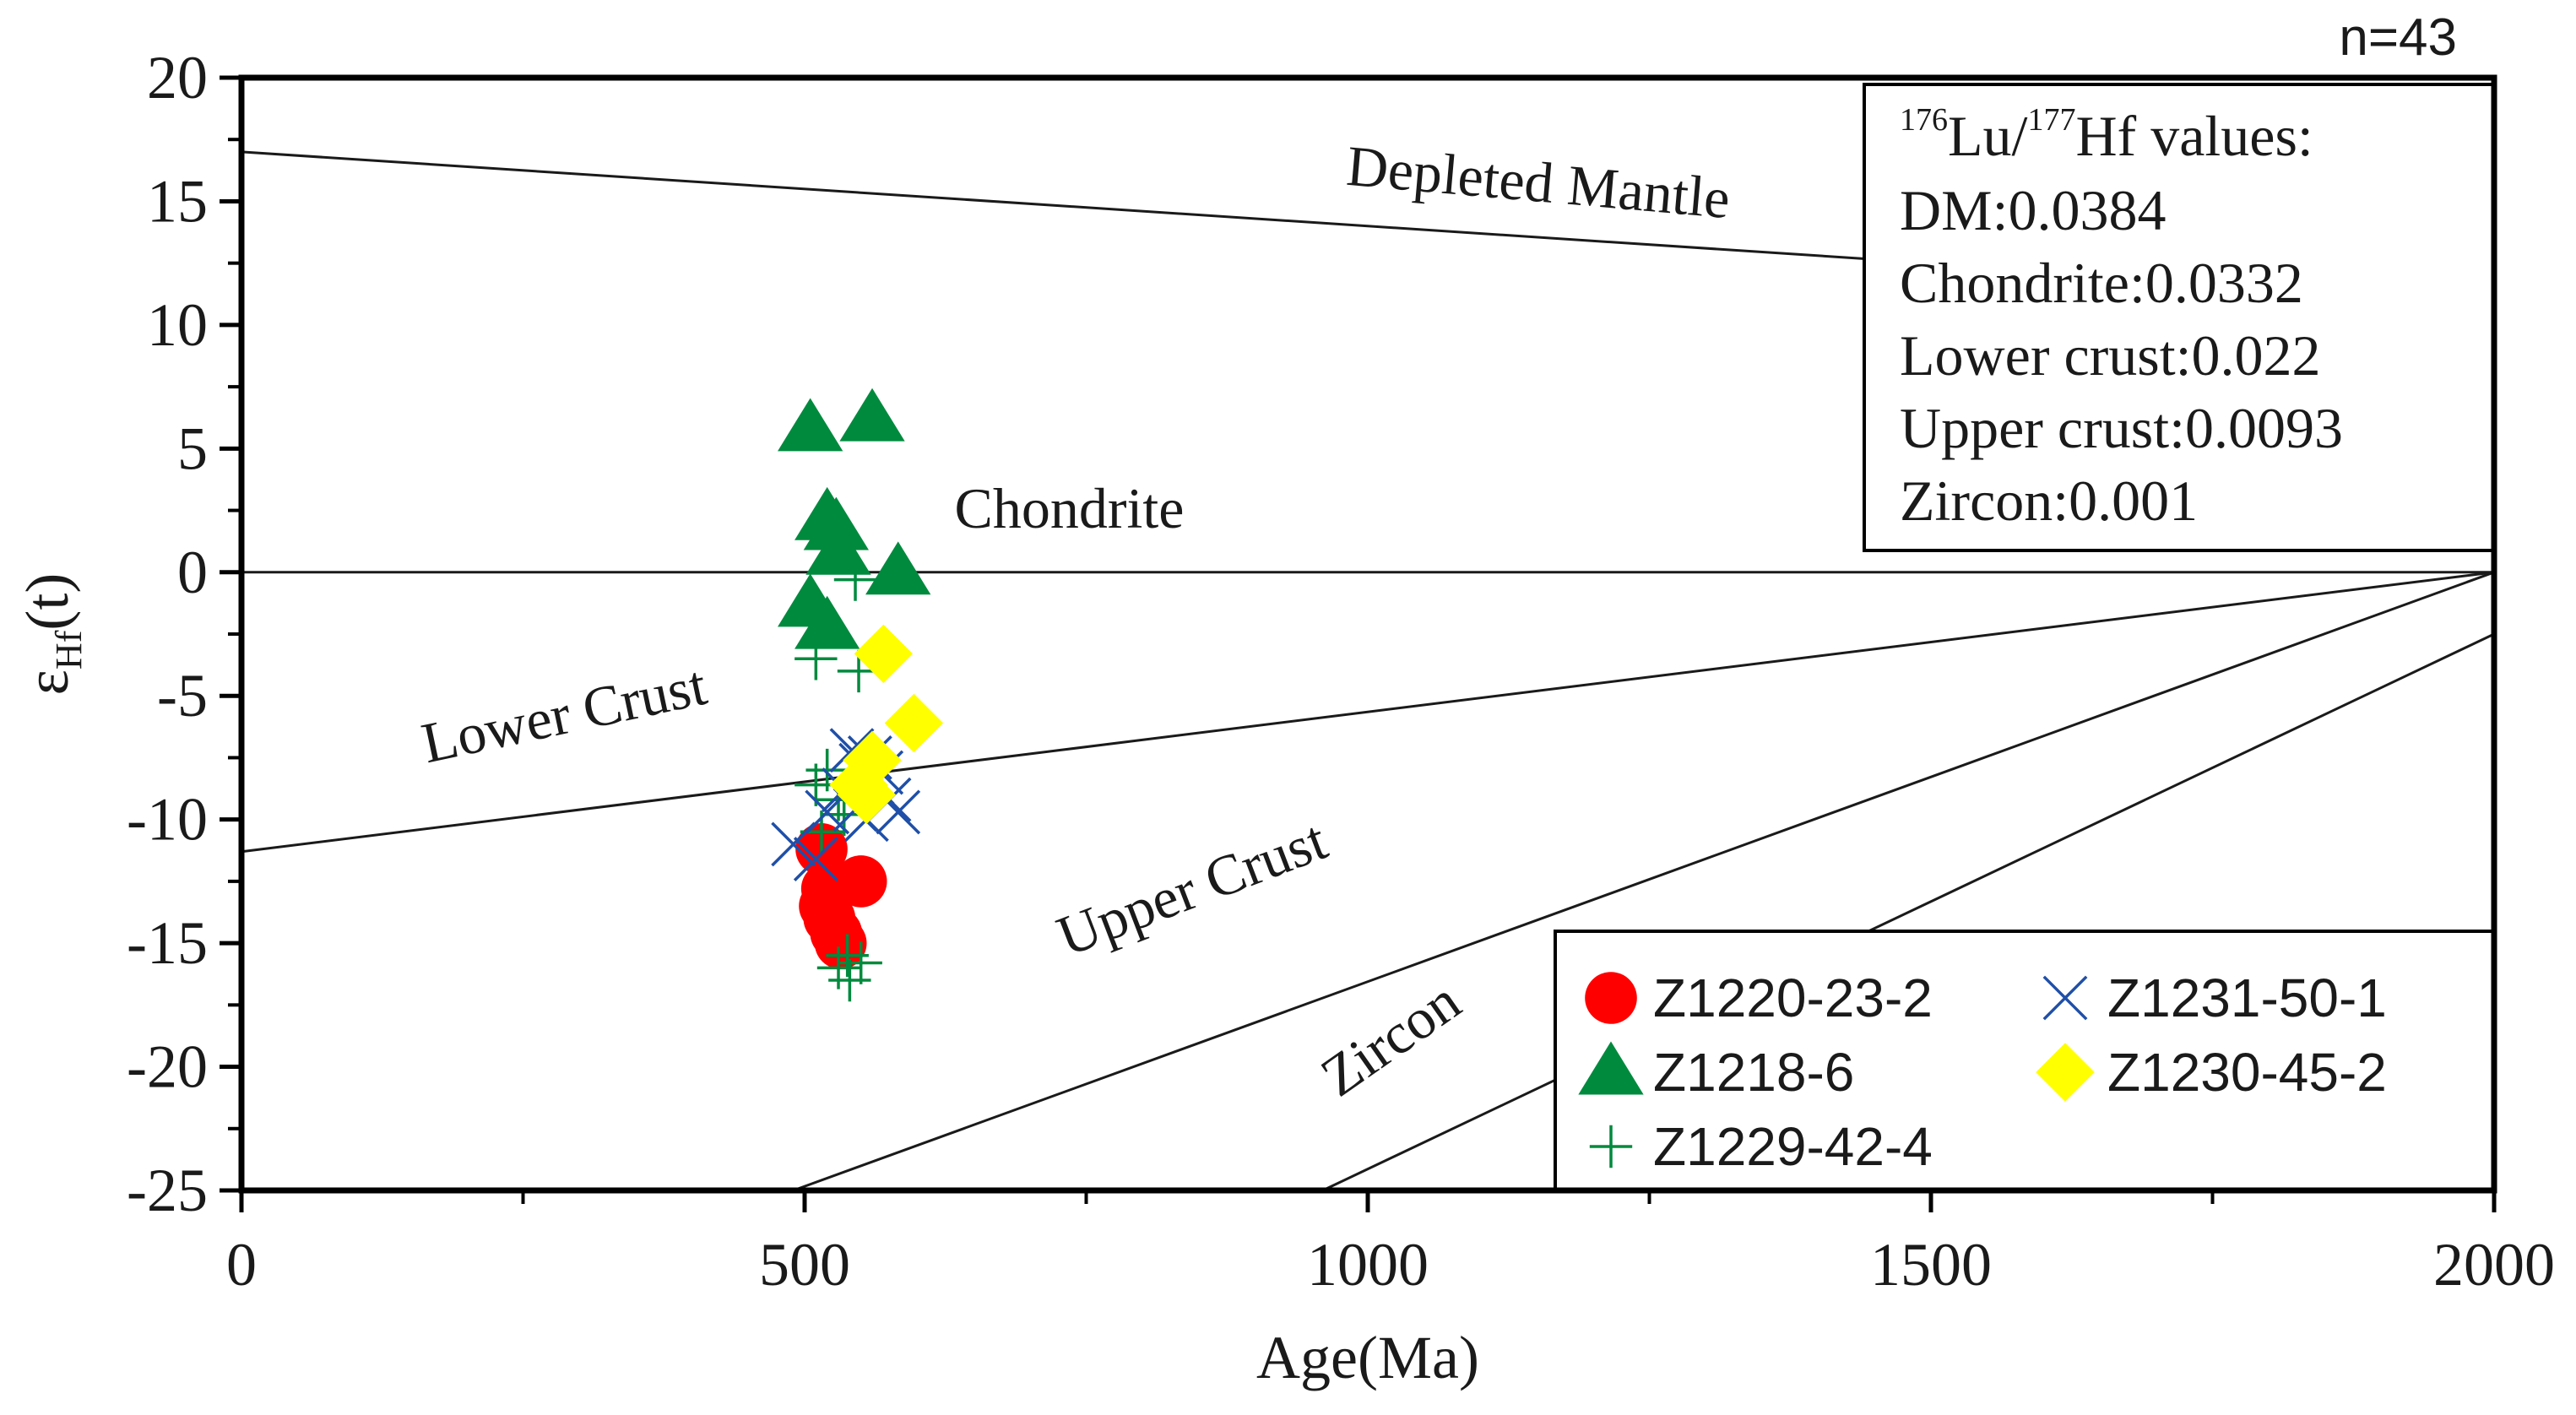  I want to click on y-tick-label: 15, so click(177, 201).